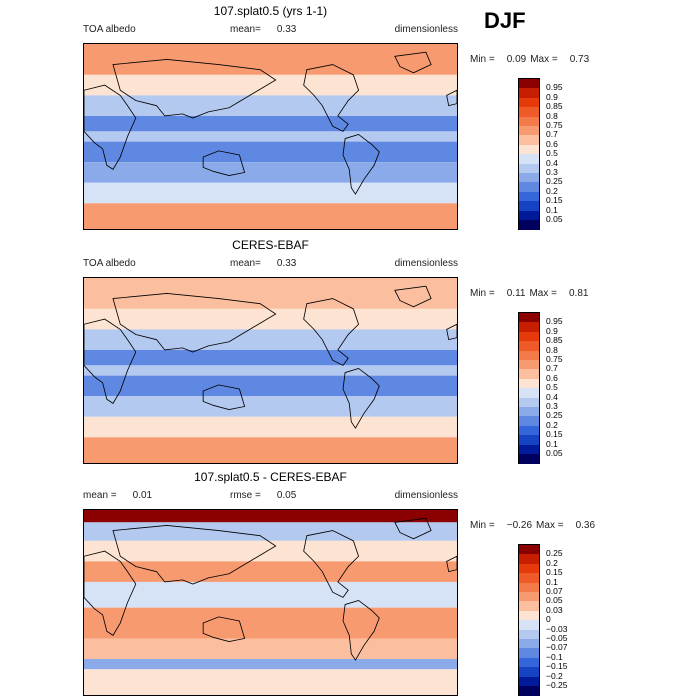  I want to click on colorbar-tick-label: −0.07, so click(557, 647).